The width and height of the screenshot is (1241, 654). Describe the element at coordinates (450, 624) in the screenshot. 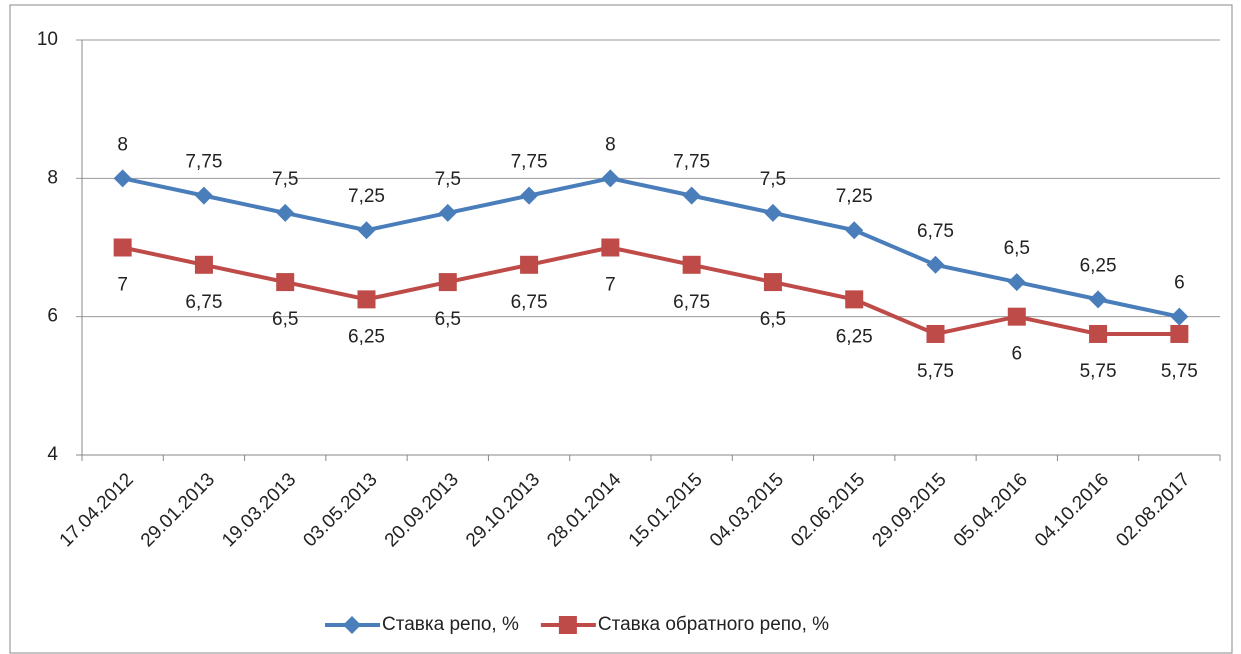

I see `legend-label: Ставка репо, %` at that location.